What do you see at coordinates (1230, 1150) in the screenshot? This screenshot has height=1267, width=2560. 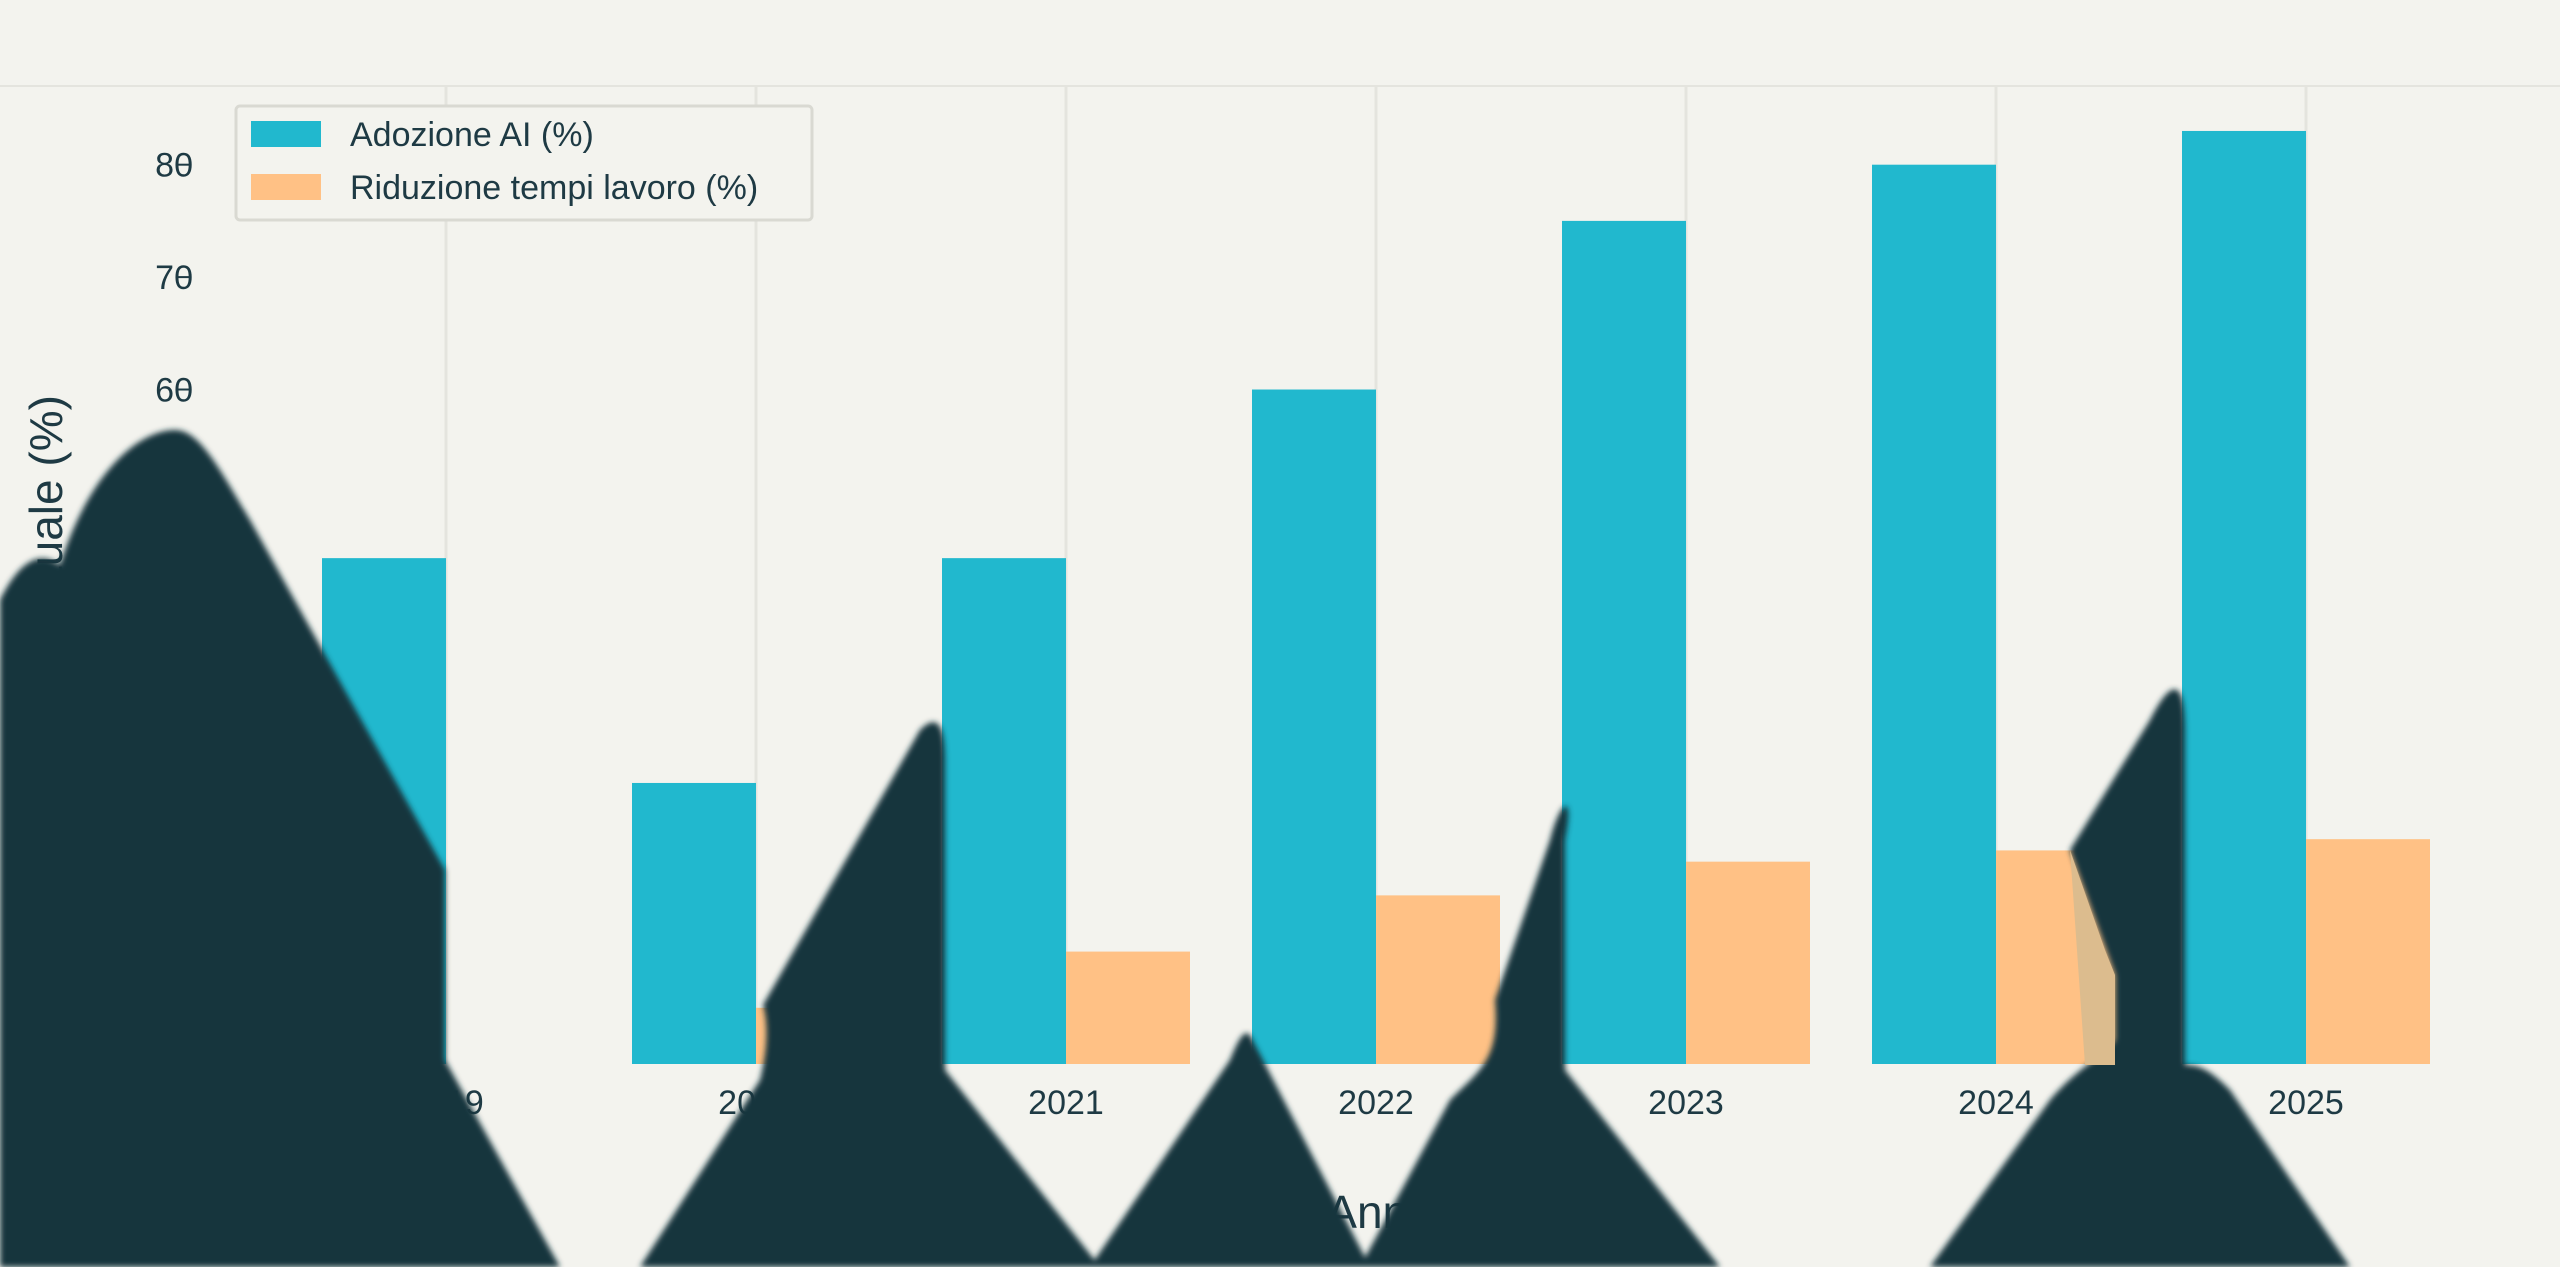 I see `overlay-mountain-center` at bounding box center [1230, 1150].